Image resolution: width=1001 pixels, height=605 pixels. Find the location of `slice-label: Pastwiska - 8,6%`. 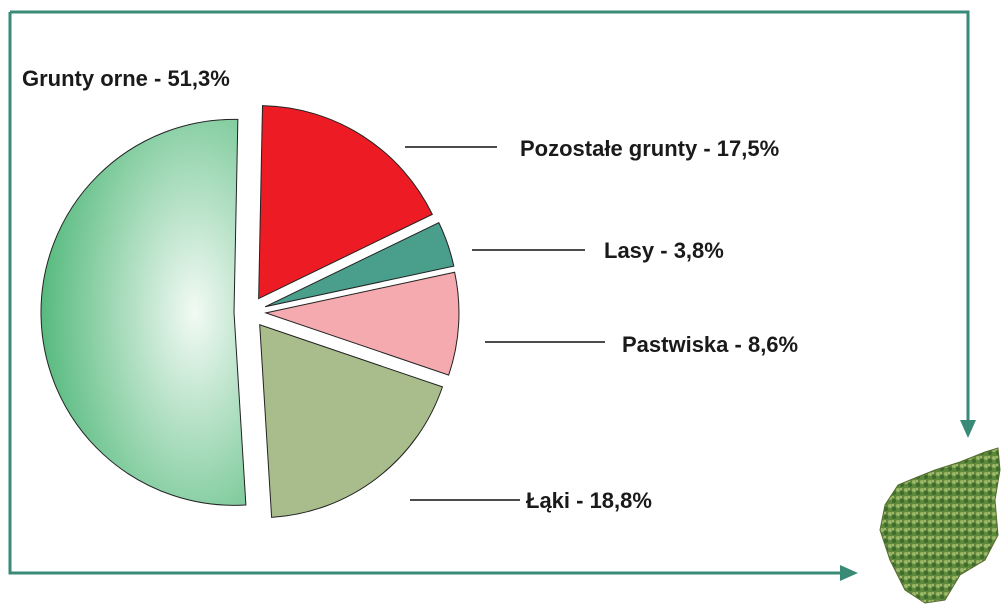

slice-label: Pastwiska - 8,6% is located at coordinates (710, 344).